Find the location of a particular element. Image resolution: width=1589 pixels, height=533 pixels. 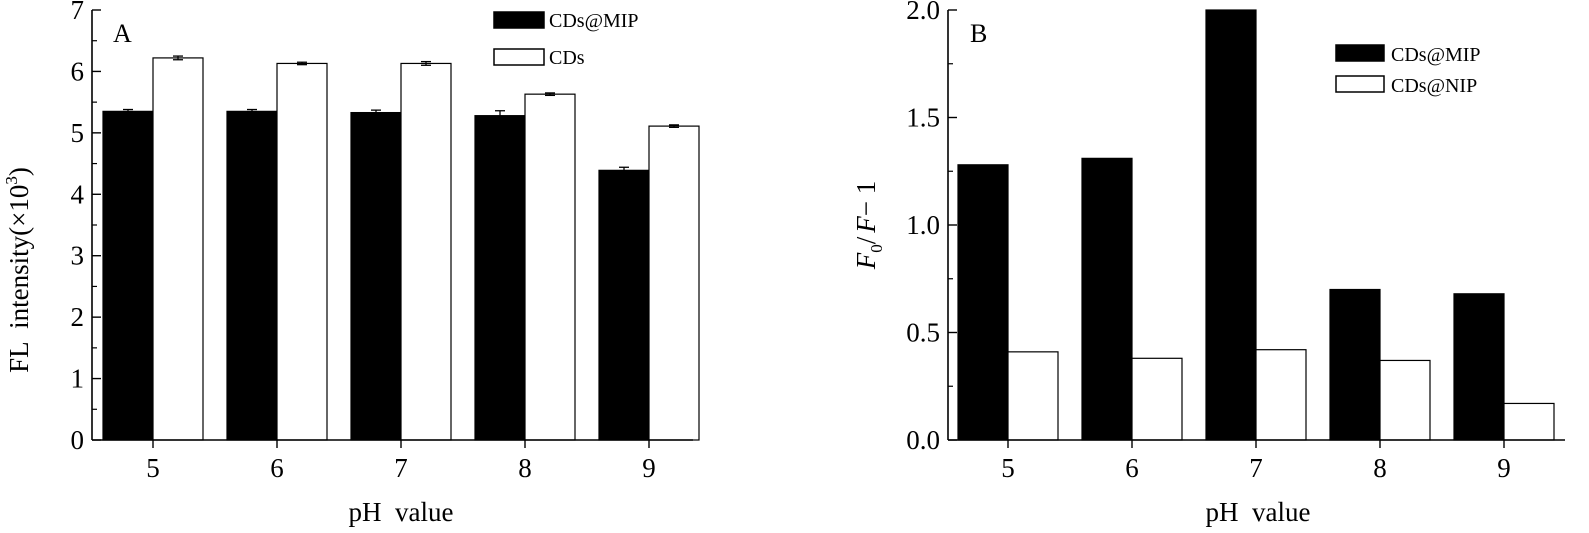

panel-a-x-tick-label: 7 is located at coordinates (401, 468).